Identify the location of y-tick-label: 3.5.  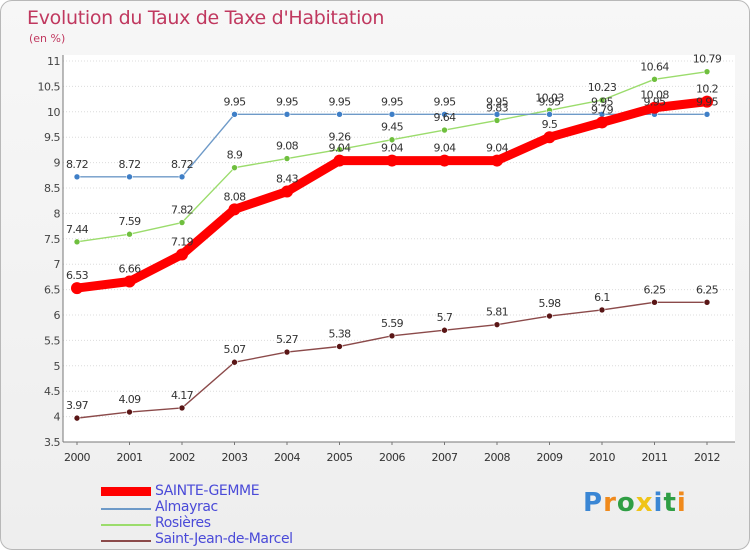
(52, 442).